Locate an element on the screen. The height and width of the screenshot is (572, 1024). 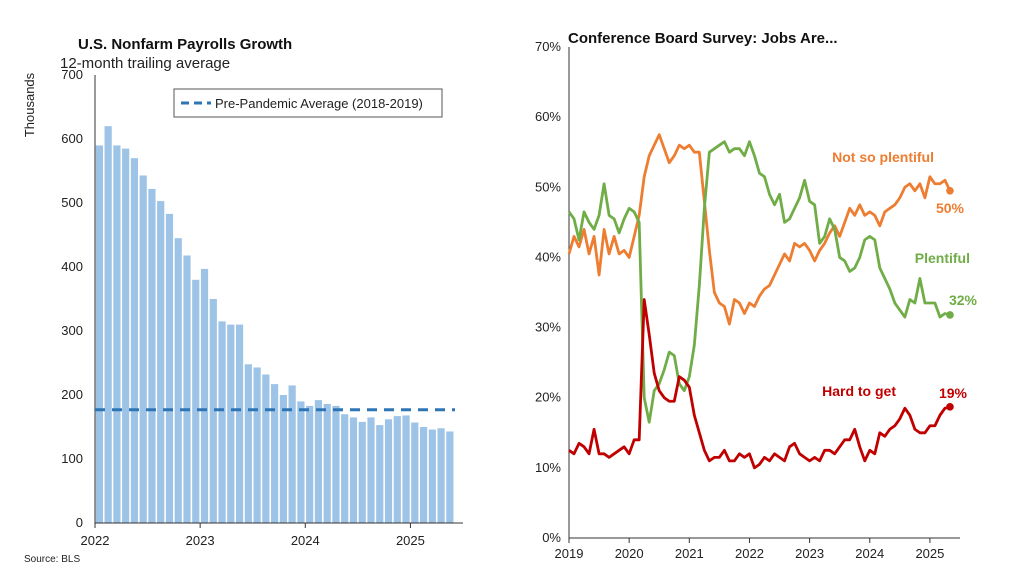
right-y-tick-label: 0% is located at coordinates (551, 537).